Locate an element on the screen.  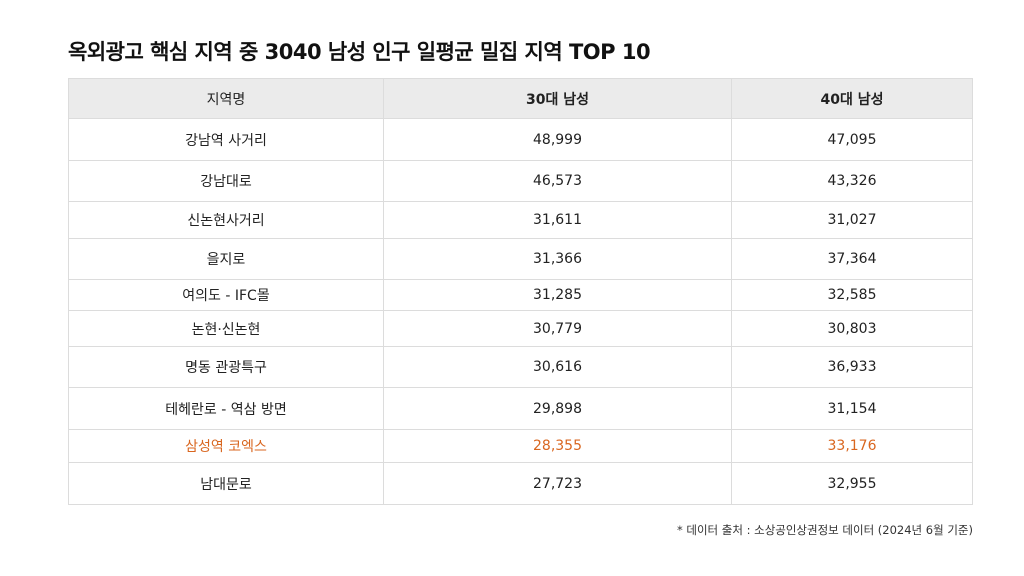
table-cell: 테헤란로 - 역삼 방면 is located at coordinates (225, 408).